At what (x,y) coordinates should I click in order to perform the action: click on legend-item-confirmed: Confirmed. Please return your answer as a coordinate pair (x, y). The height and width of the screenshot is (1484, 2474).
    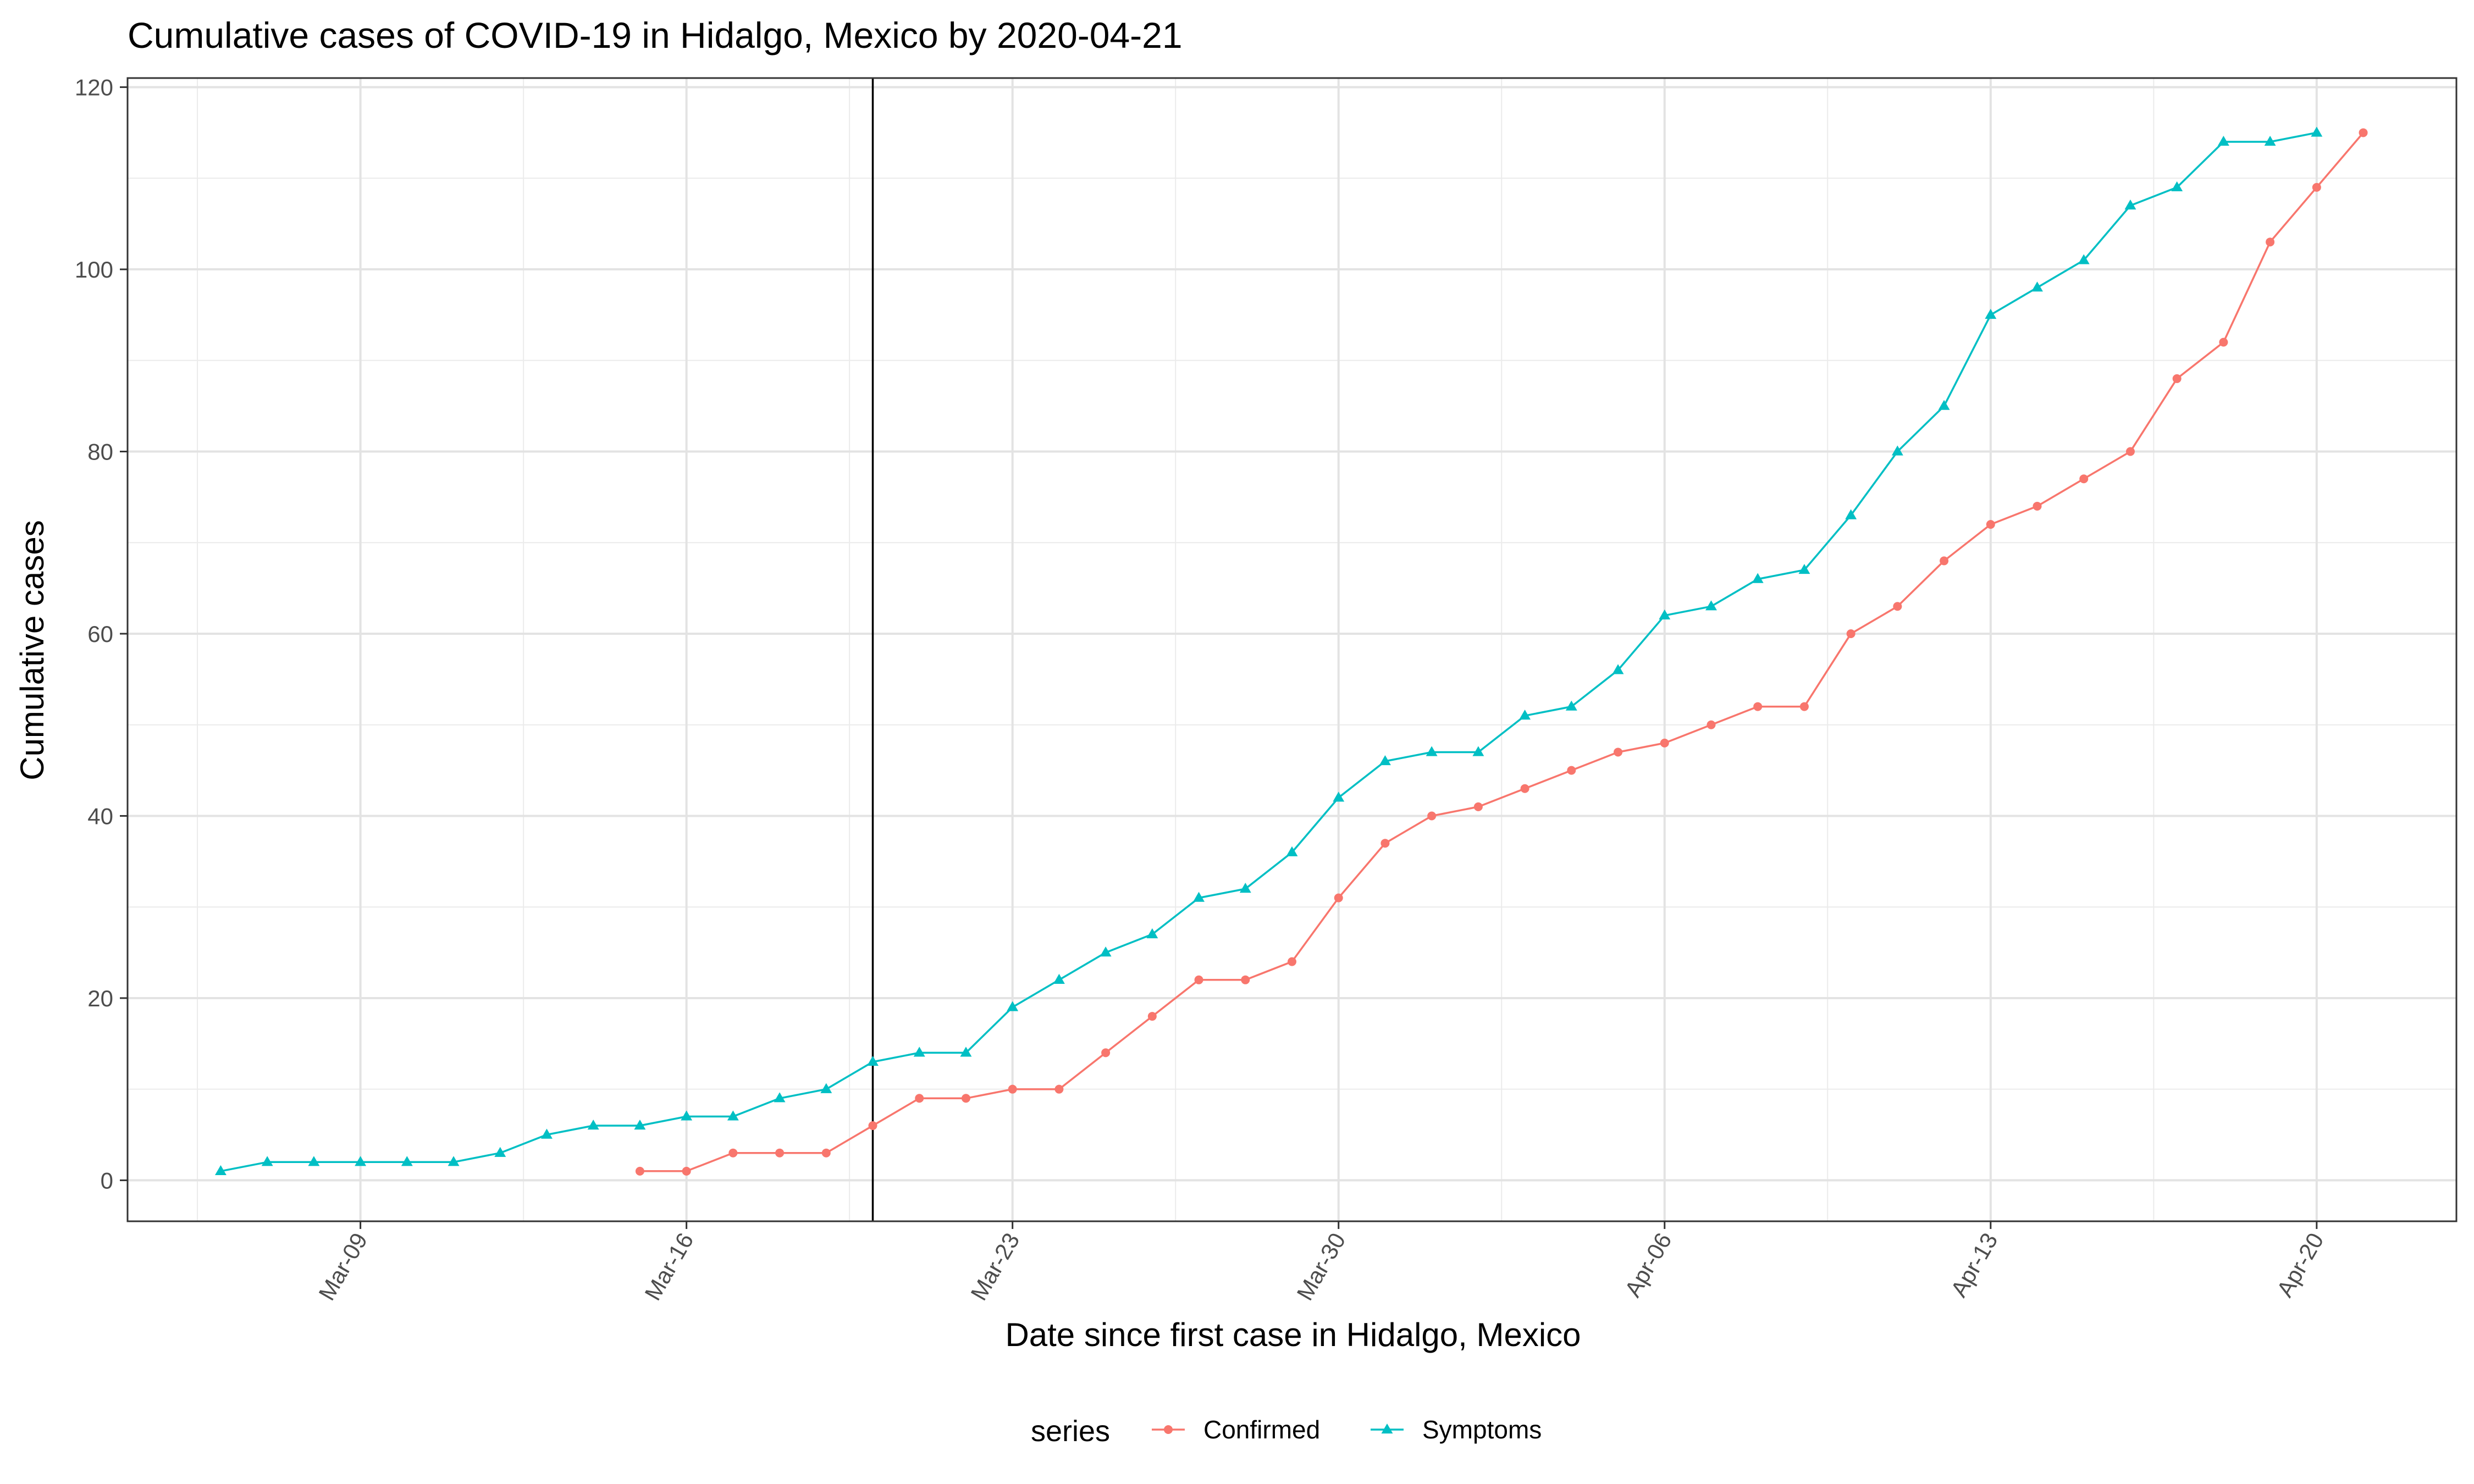
    Looking at the image, I should click on (1236, 1429).